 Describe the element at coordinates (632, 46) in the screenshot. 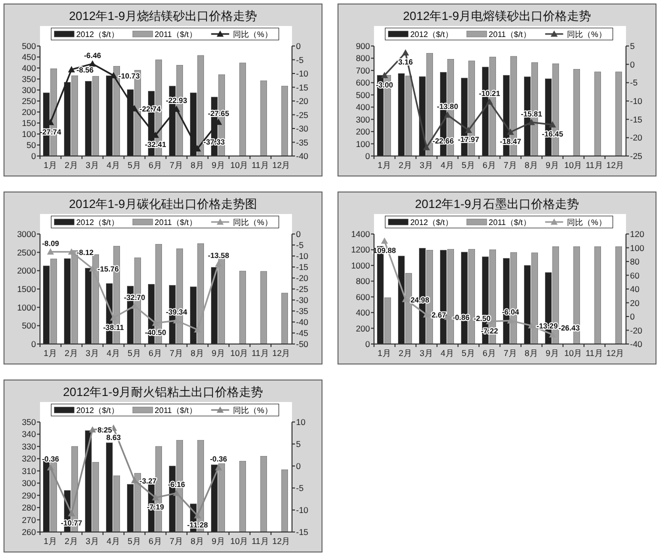

I see `y2-tick-label: 5` at that location.